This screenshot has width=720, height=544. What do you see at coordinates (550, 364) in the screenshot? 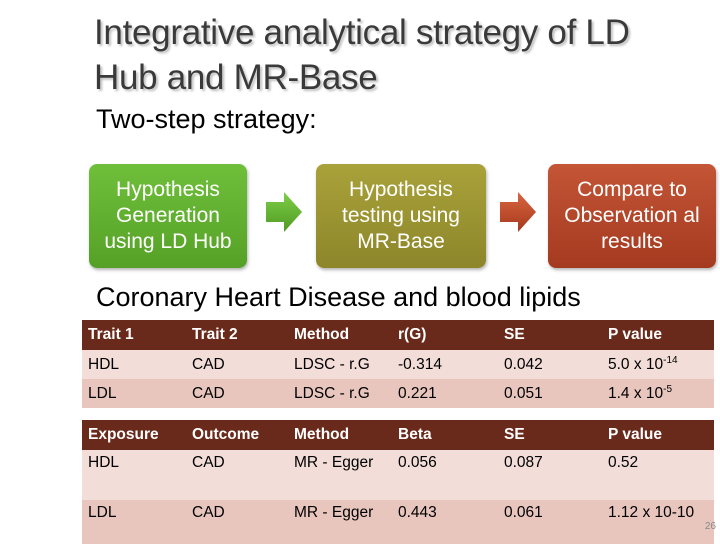
I see `table-cell: 0.042` at bounding box center [550, 364].